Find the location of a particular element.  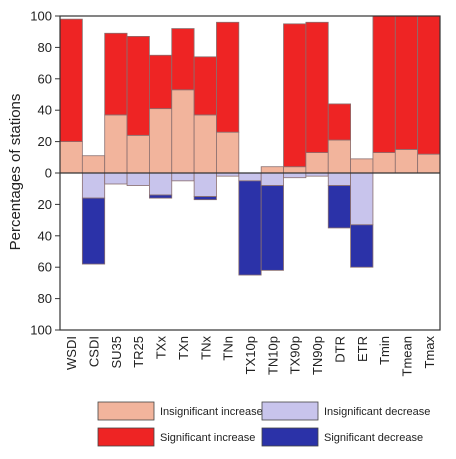

bar-csdi-insig-decrease is located at coordinates (93, 185).